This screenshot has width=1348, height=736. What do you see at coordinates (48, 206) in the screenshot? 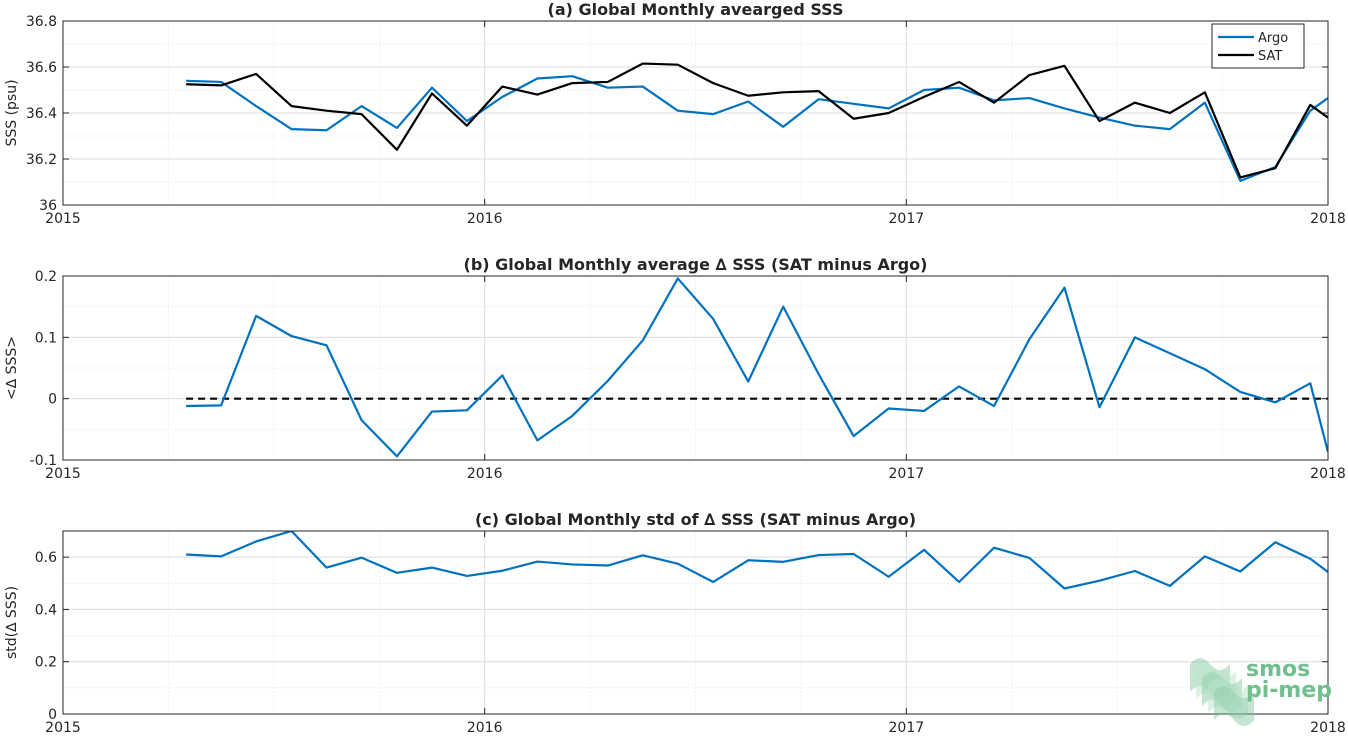
I see `y-tick-label: 36` at bounding box center [48, 206].